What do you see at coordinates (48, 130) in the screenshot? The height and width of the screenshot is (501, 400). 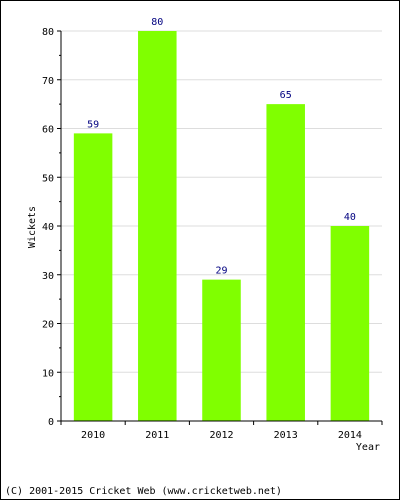 I see `y-tick-label: 60` at bounding box center [48, 130].